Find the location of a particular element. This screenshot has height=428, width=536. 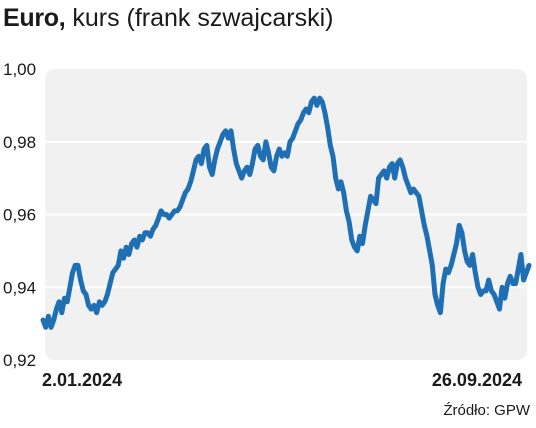

chart-title-currency: Euro, is located at coordinates (34, 18).